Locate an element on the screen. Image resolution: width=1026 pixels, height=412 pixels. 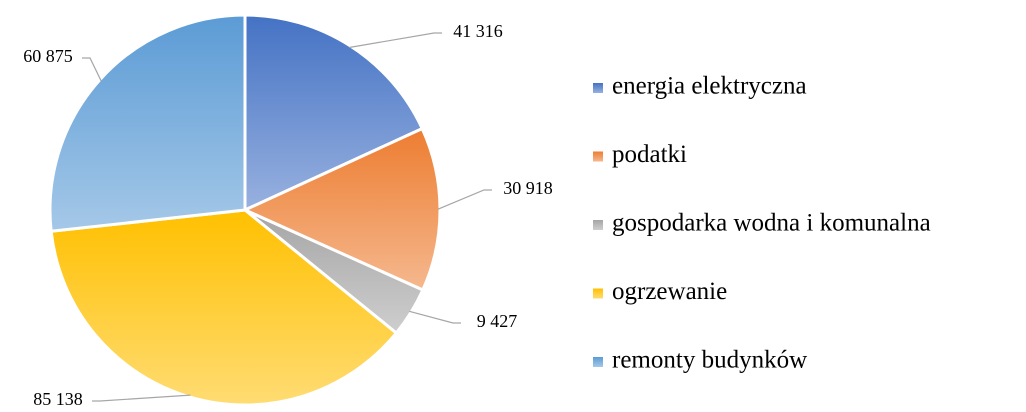
legend-label: energia elektryczna is located at coordinates (709, 86).